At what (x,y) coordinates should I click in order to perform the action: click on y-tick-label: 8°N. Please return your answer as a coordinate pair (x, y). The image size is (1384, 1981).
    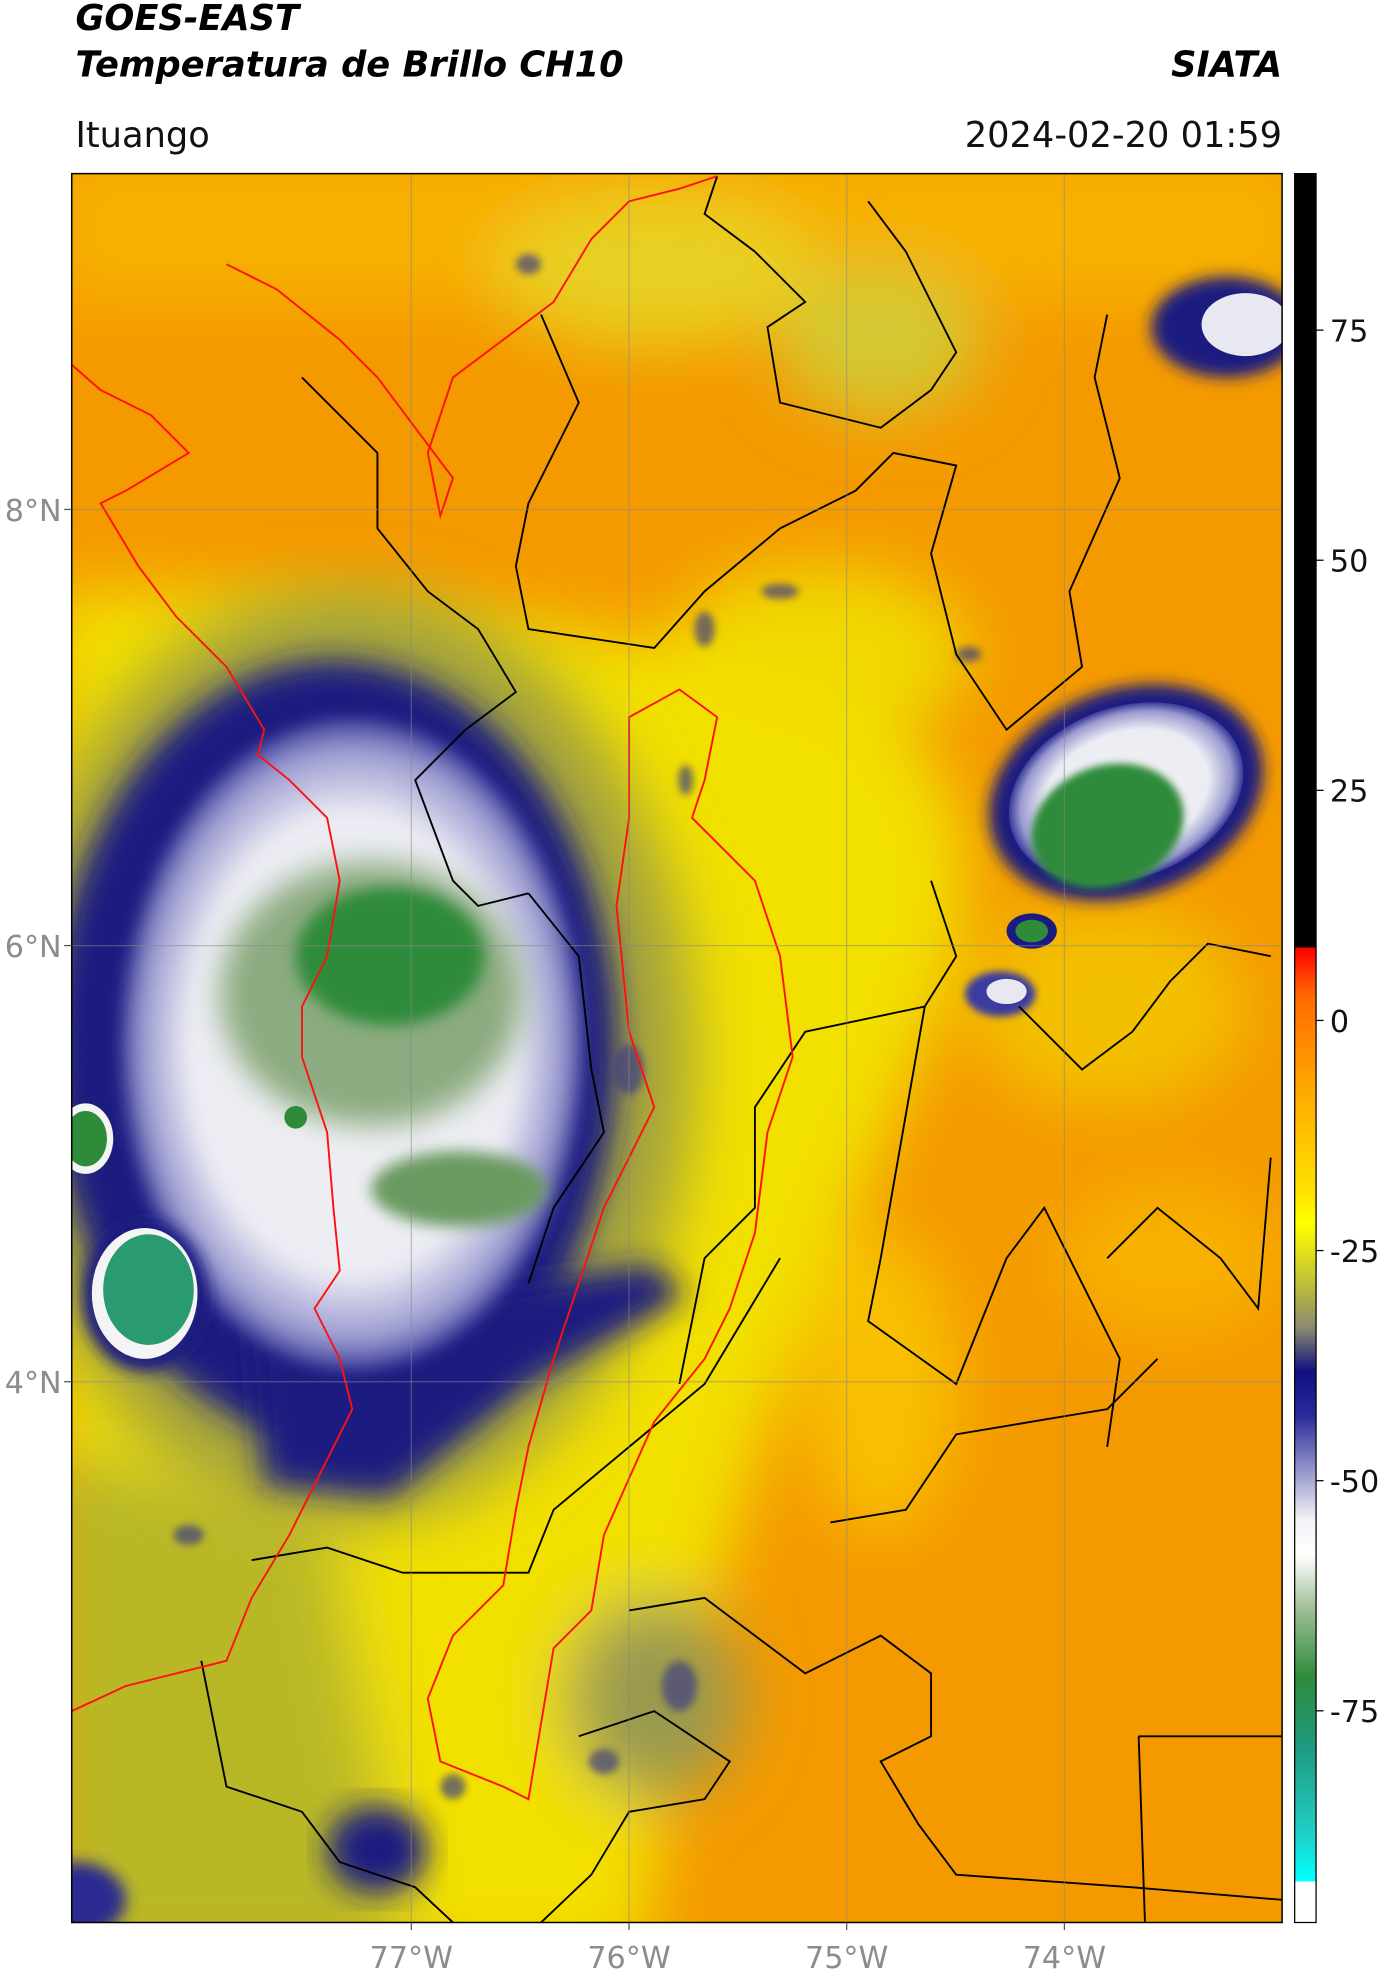
    Looking at the image, I should click on (33, 511).